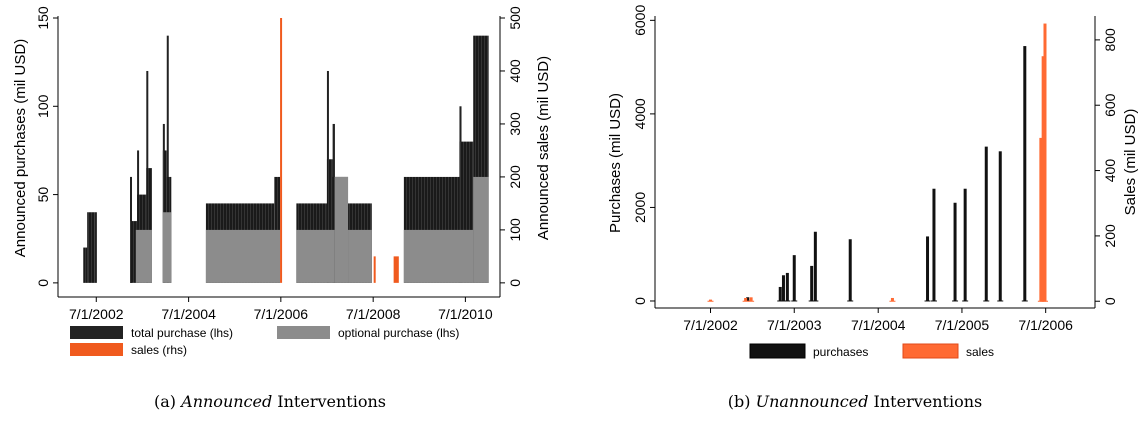  I want to click on legend-label-optional-purchase: optional purchase (lhs), so click(398, 333).